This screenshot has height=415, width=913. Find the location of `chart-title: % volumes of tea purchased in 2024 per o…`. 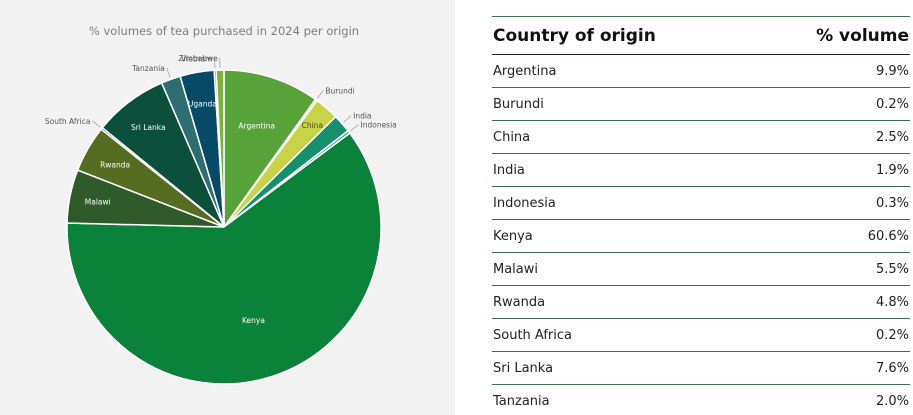

chart-title: % volumes of tea purchased in 2024 per o… is located at coordinates (224, 31).